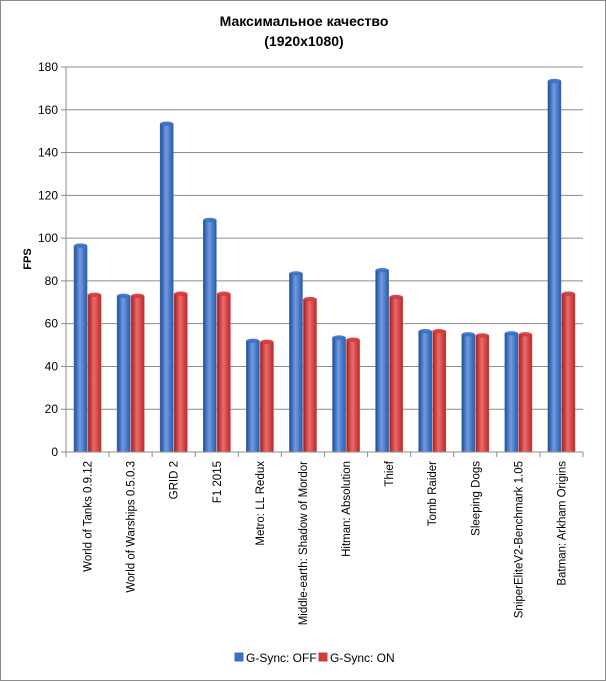 The height and width of the screenshot is (682, 606). I want to click on y-tick-label: 160, so click(48, 110).